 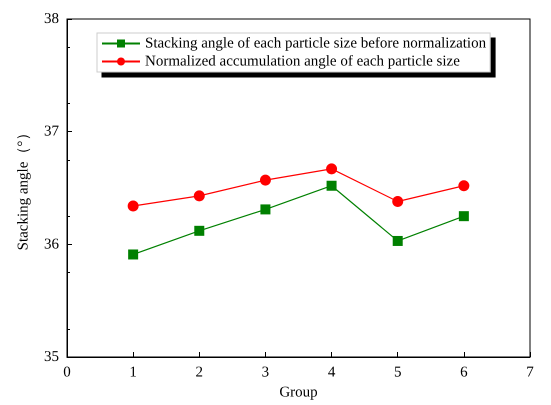 What do you see at coordinates (530, 372) in the screenshot?
I see `x-tick-label: 7` at bounding box center [530, 372].